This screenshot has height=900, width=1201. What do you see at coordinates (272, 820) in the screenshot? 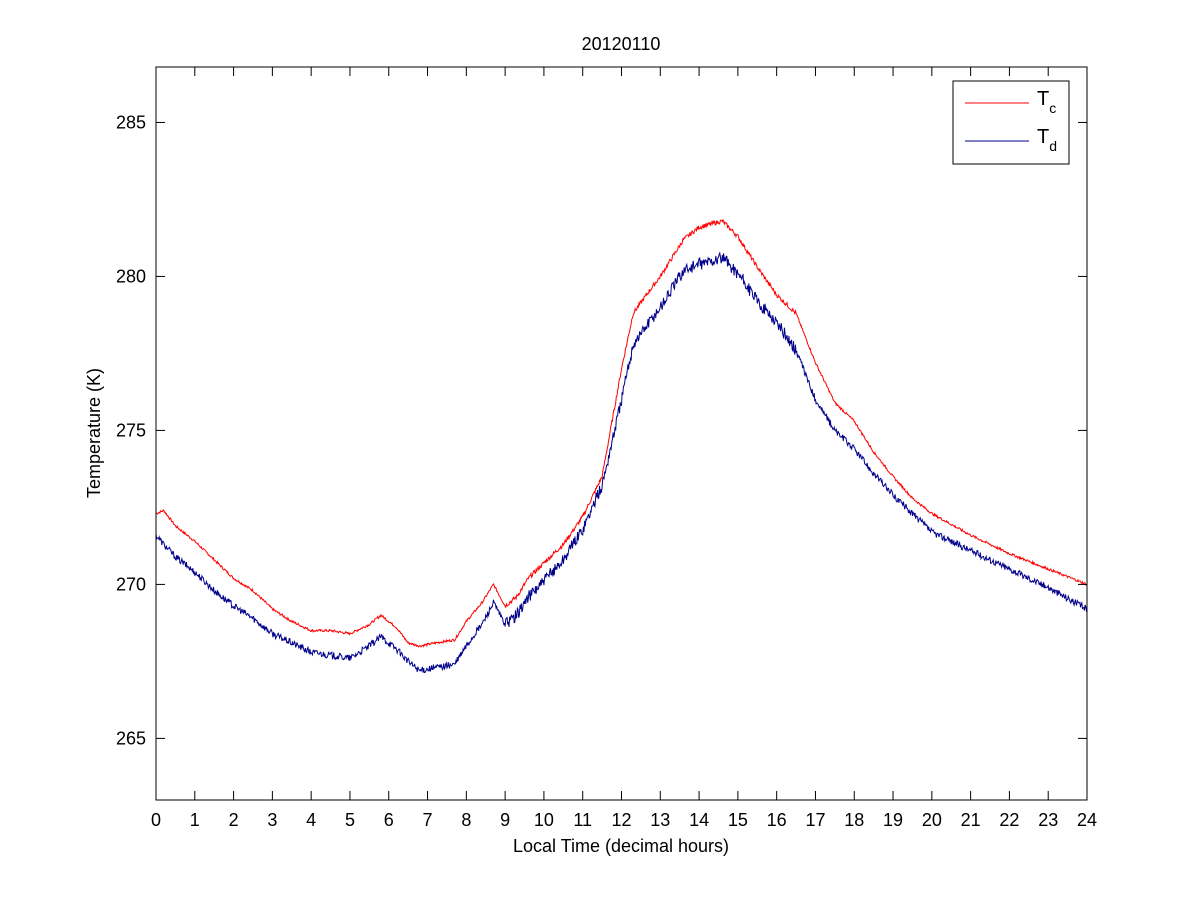
I see `x-tick-label: 3` at bounding box center [272, 820].